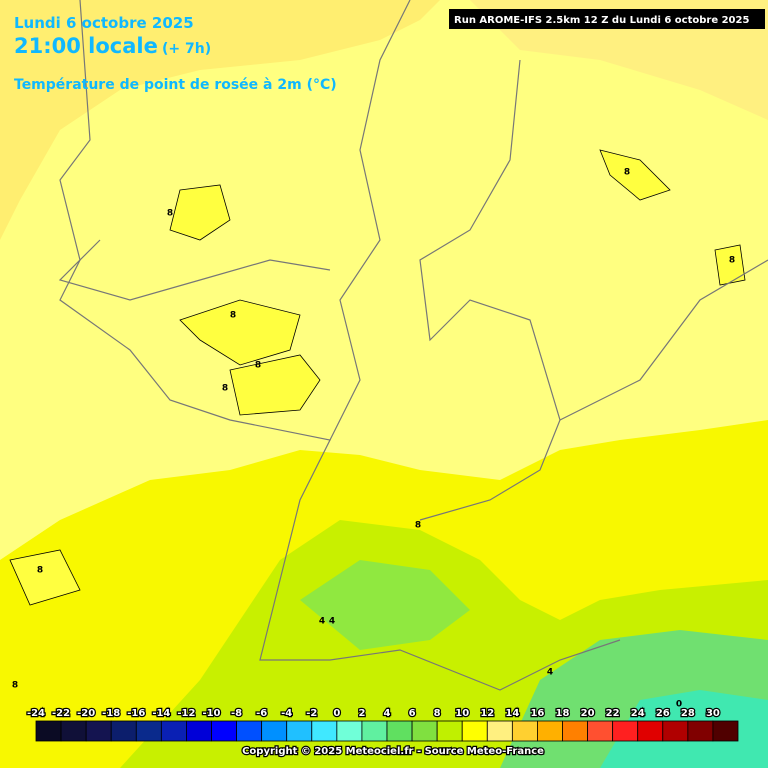 This screenshot has height=768, width=768. Describe the element at coordinates (211, 713) in the screenshot. I see `legend-label: -10` at that location.